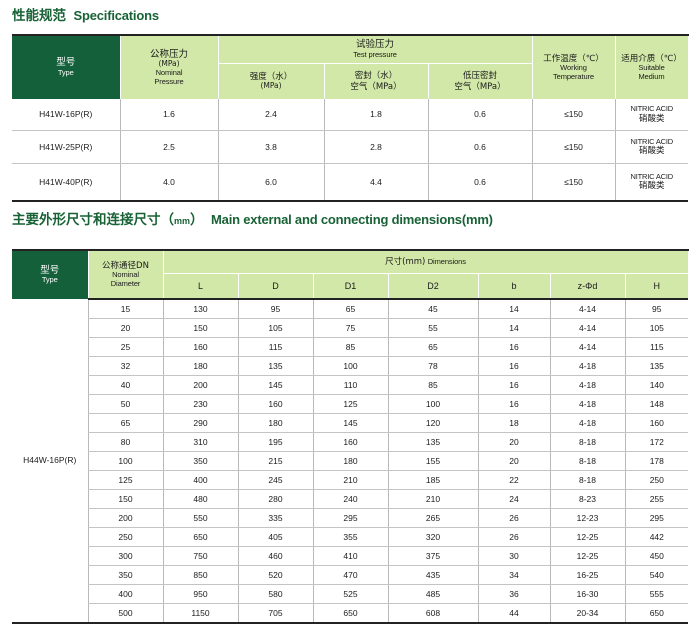 This screenshot has height=626, width=700. Describe the element at coordinates (432, 556) in the screenshot. I see `cell-D2: 375` at that location.